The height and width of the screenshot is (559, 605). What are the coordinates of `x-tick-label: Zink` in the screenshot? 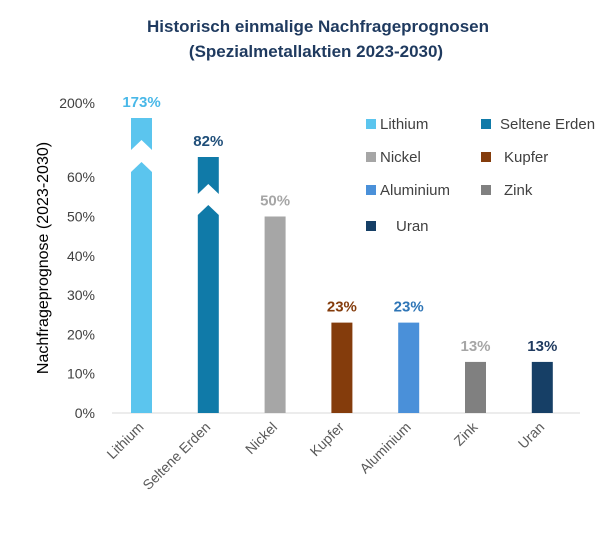 It's located at (466, 433).